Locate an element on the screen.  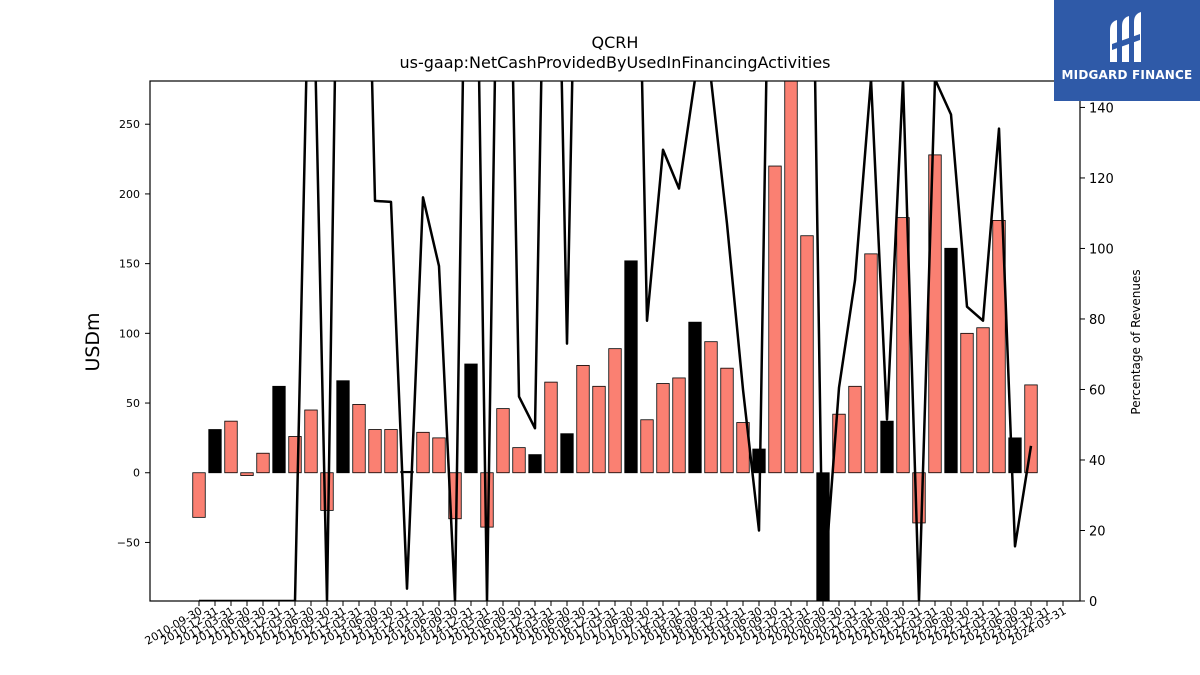
brand-logo: MIDGARD FINANCE is located at coordinates (1127, 50).